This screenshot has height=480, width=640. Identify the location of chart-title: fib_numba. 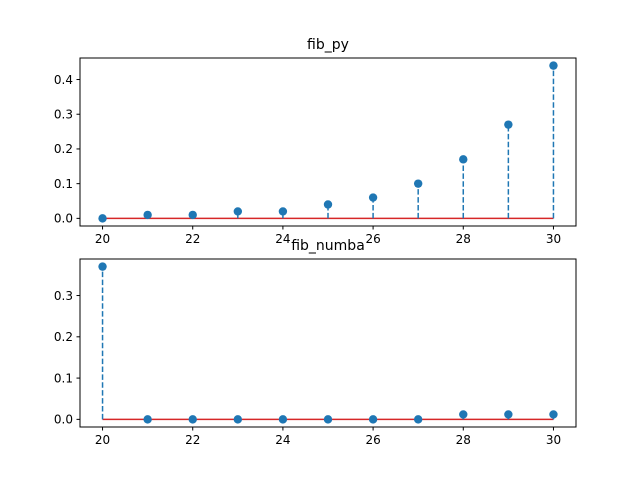
(328, 246).